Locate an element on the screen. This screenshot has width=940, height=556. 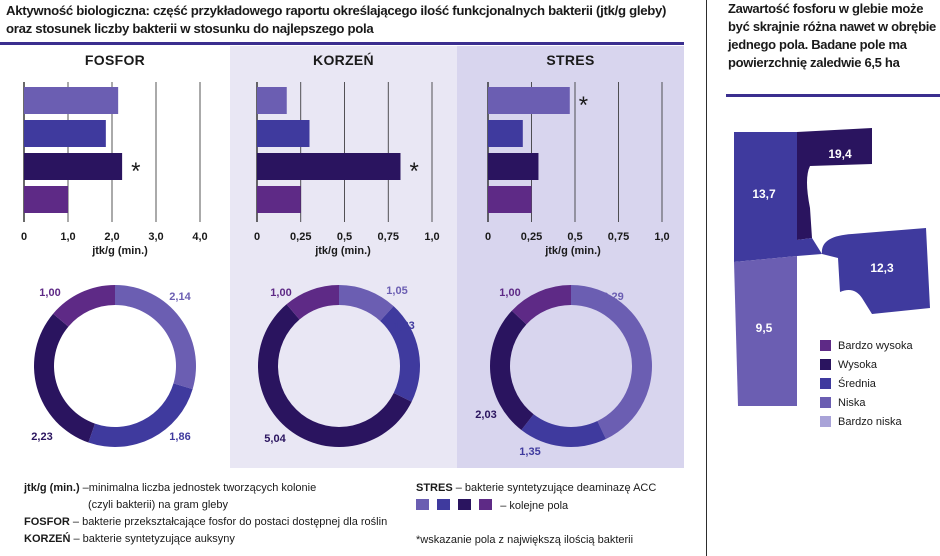
map-zone-niska is located at coordinates (765, 331).